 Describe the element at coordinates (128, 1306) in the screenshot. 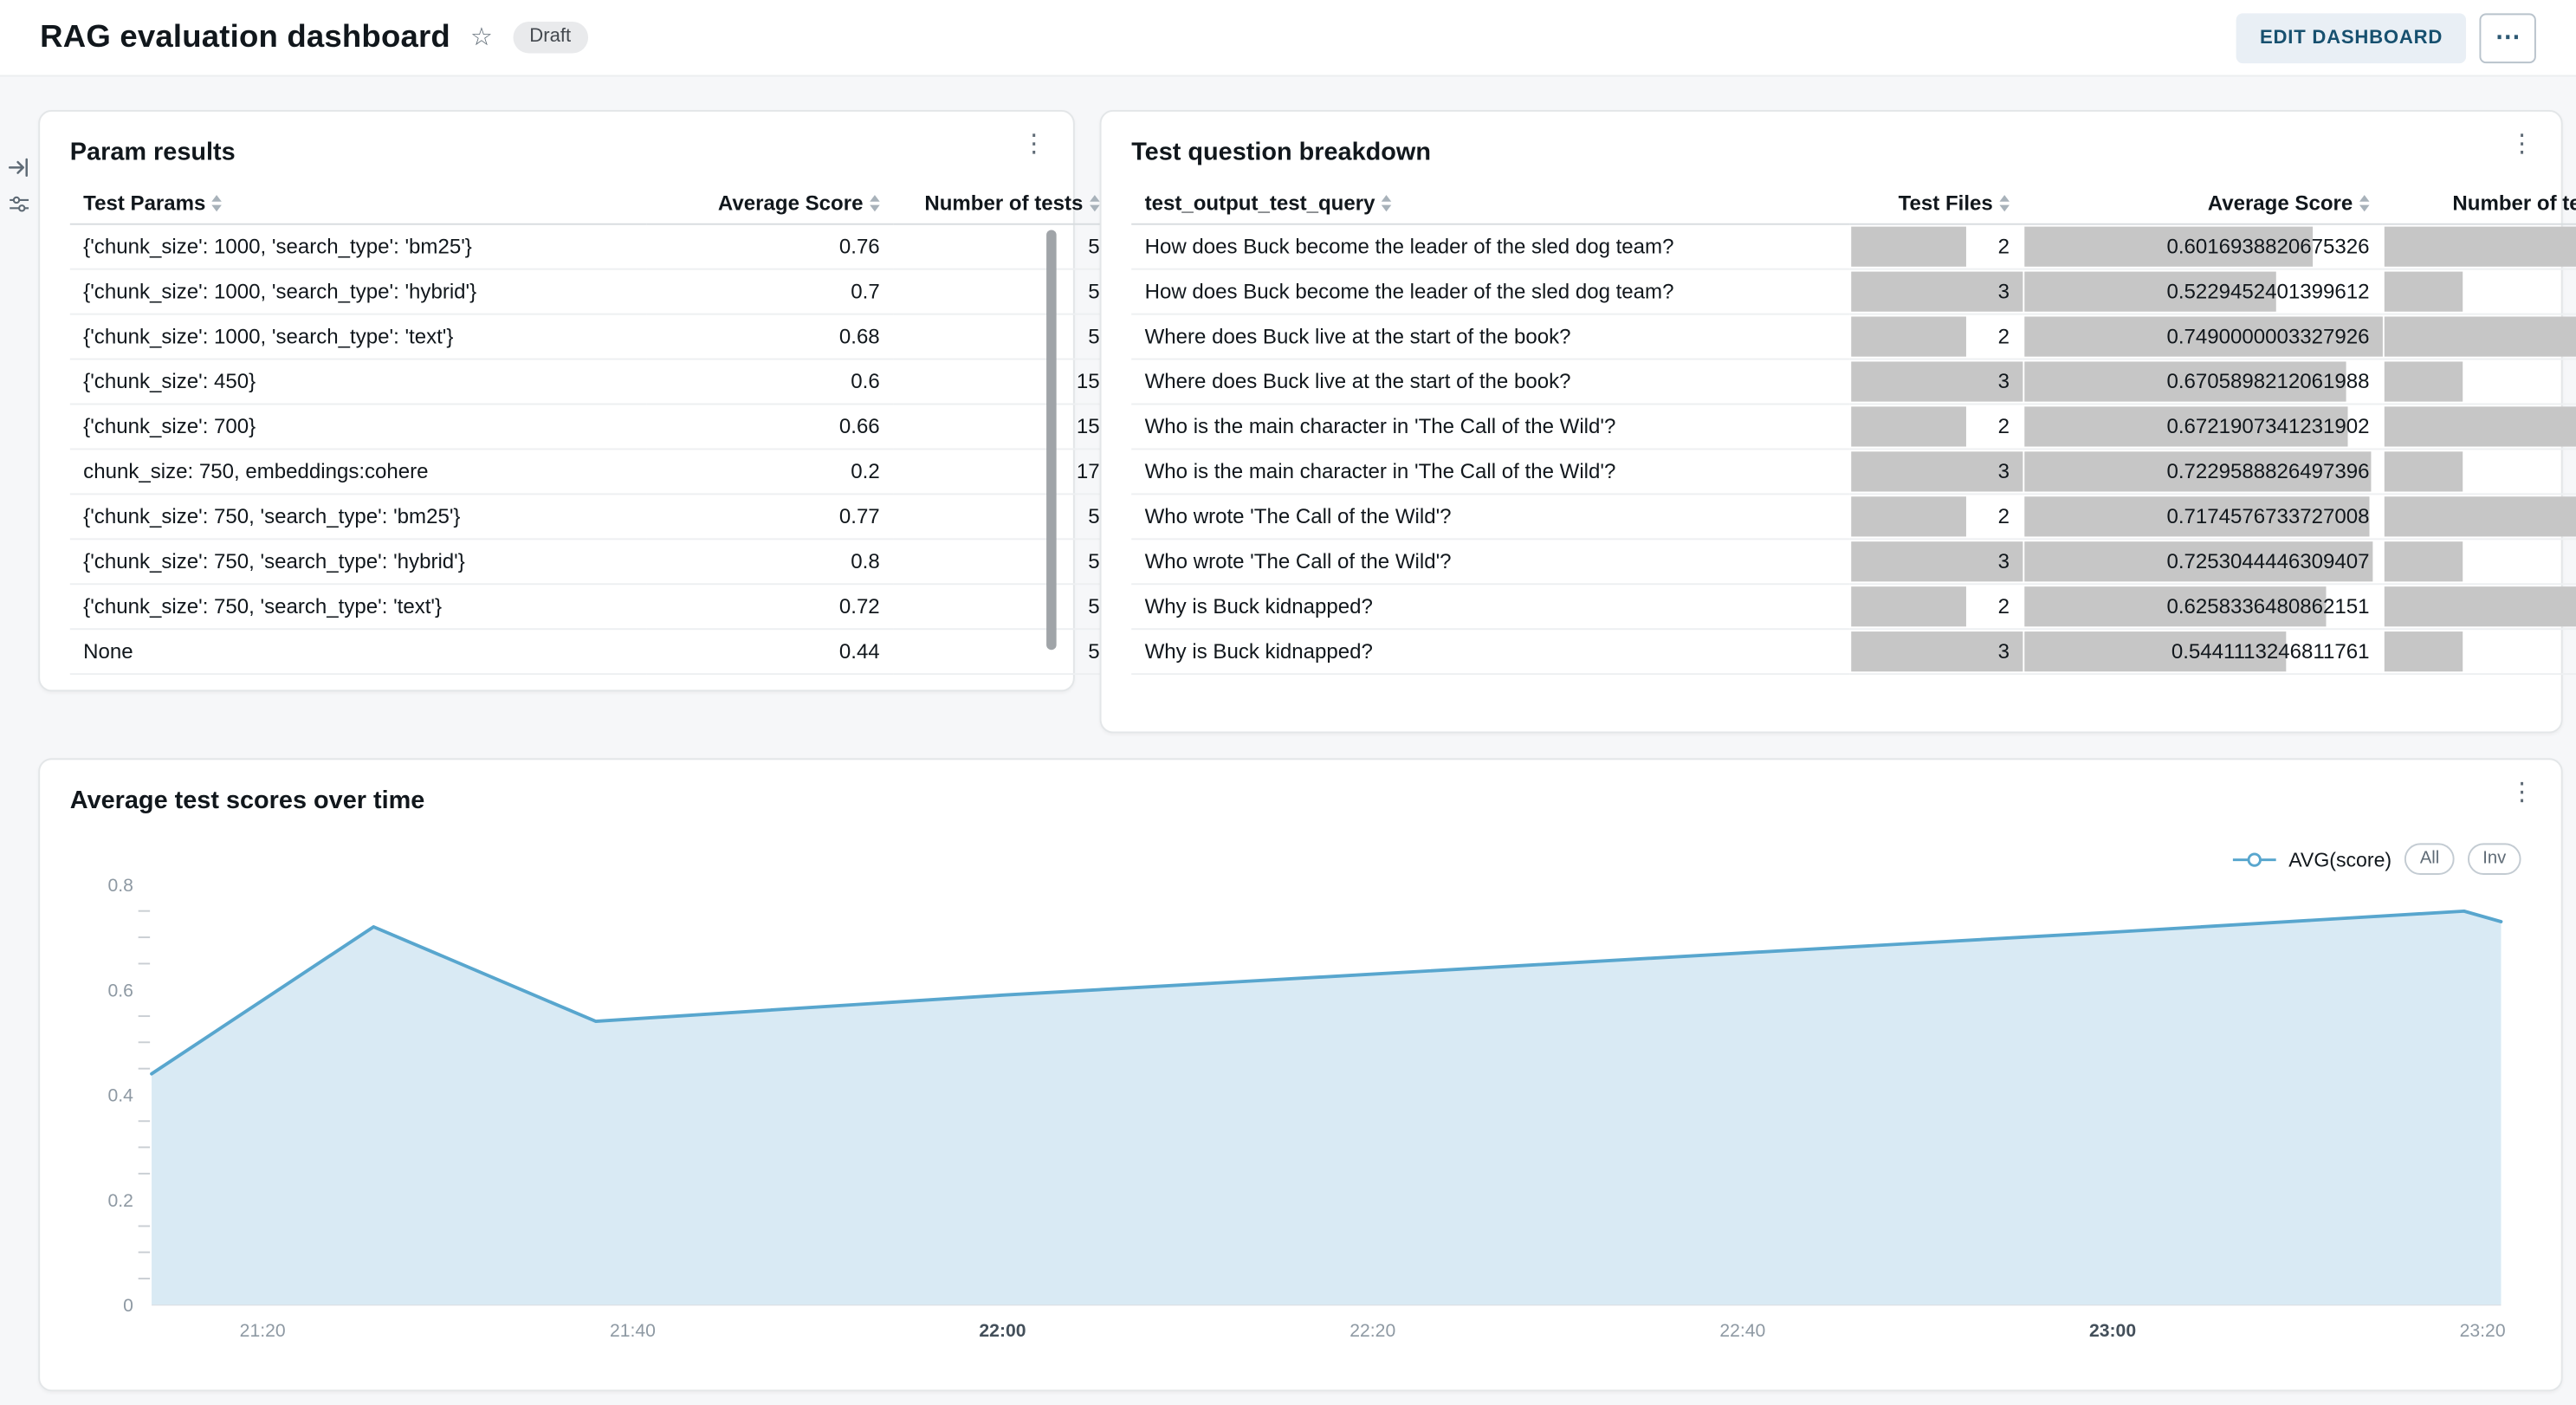

I see `svg-text: 0` at that location.